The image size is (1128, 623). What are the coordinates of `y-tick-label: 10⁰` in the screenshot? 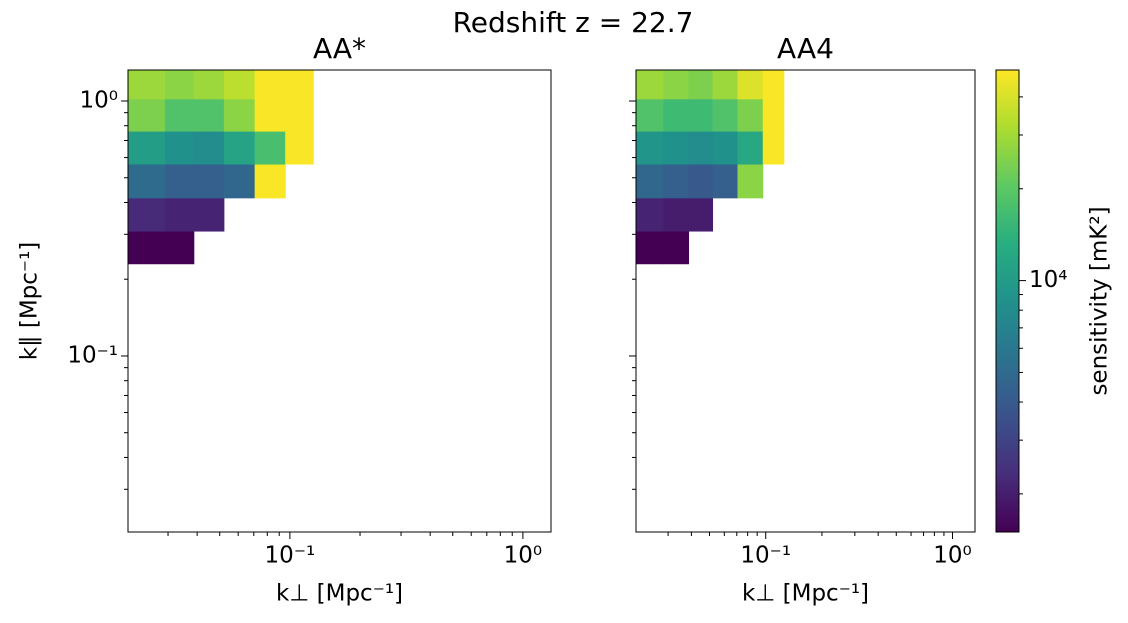 It's located at (99, 100).